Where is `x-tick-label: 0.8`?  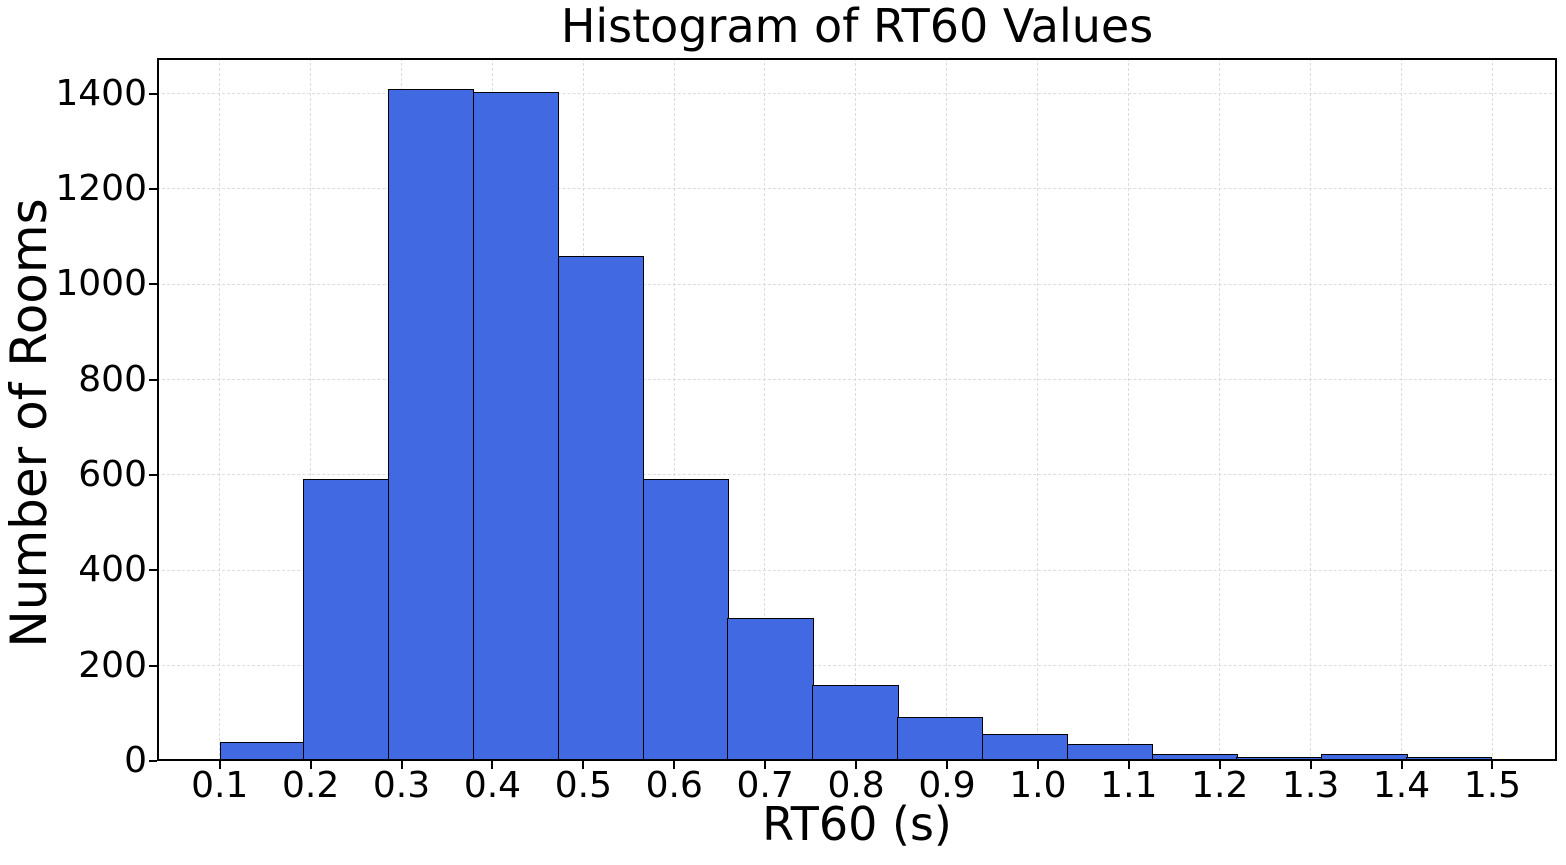 x-tick-label: 0.8 is located at coordinates (856, 785).